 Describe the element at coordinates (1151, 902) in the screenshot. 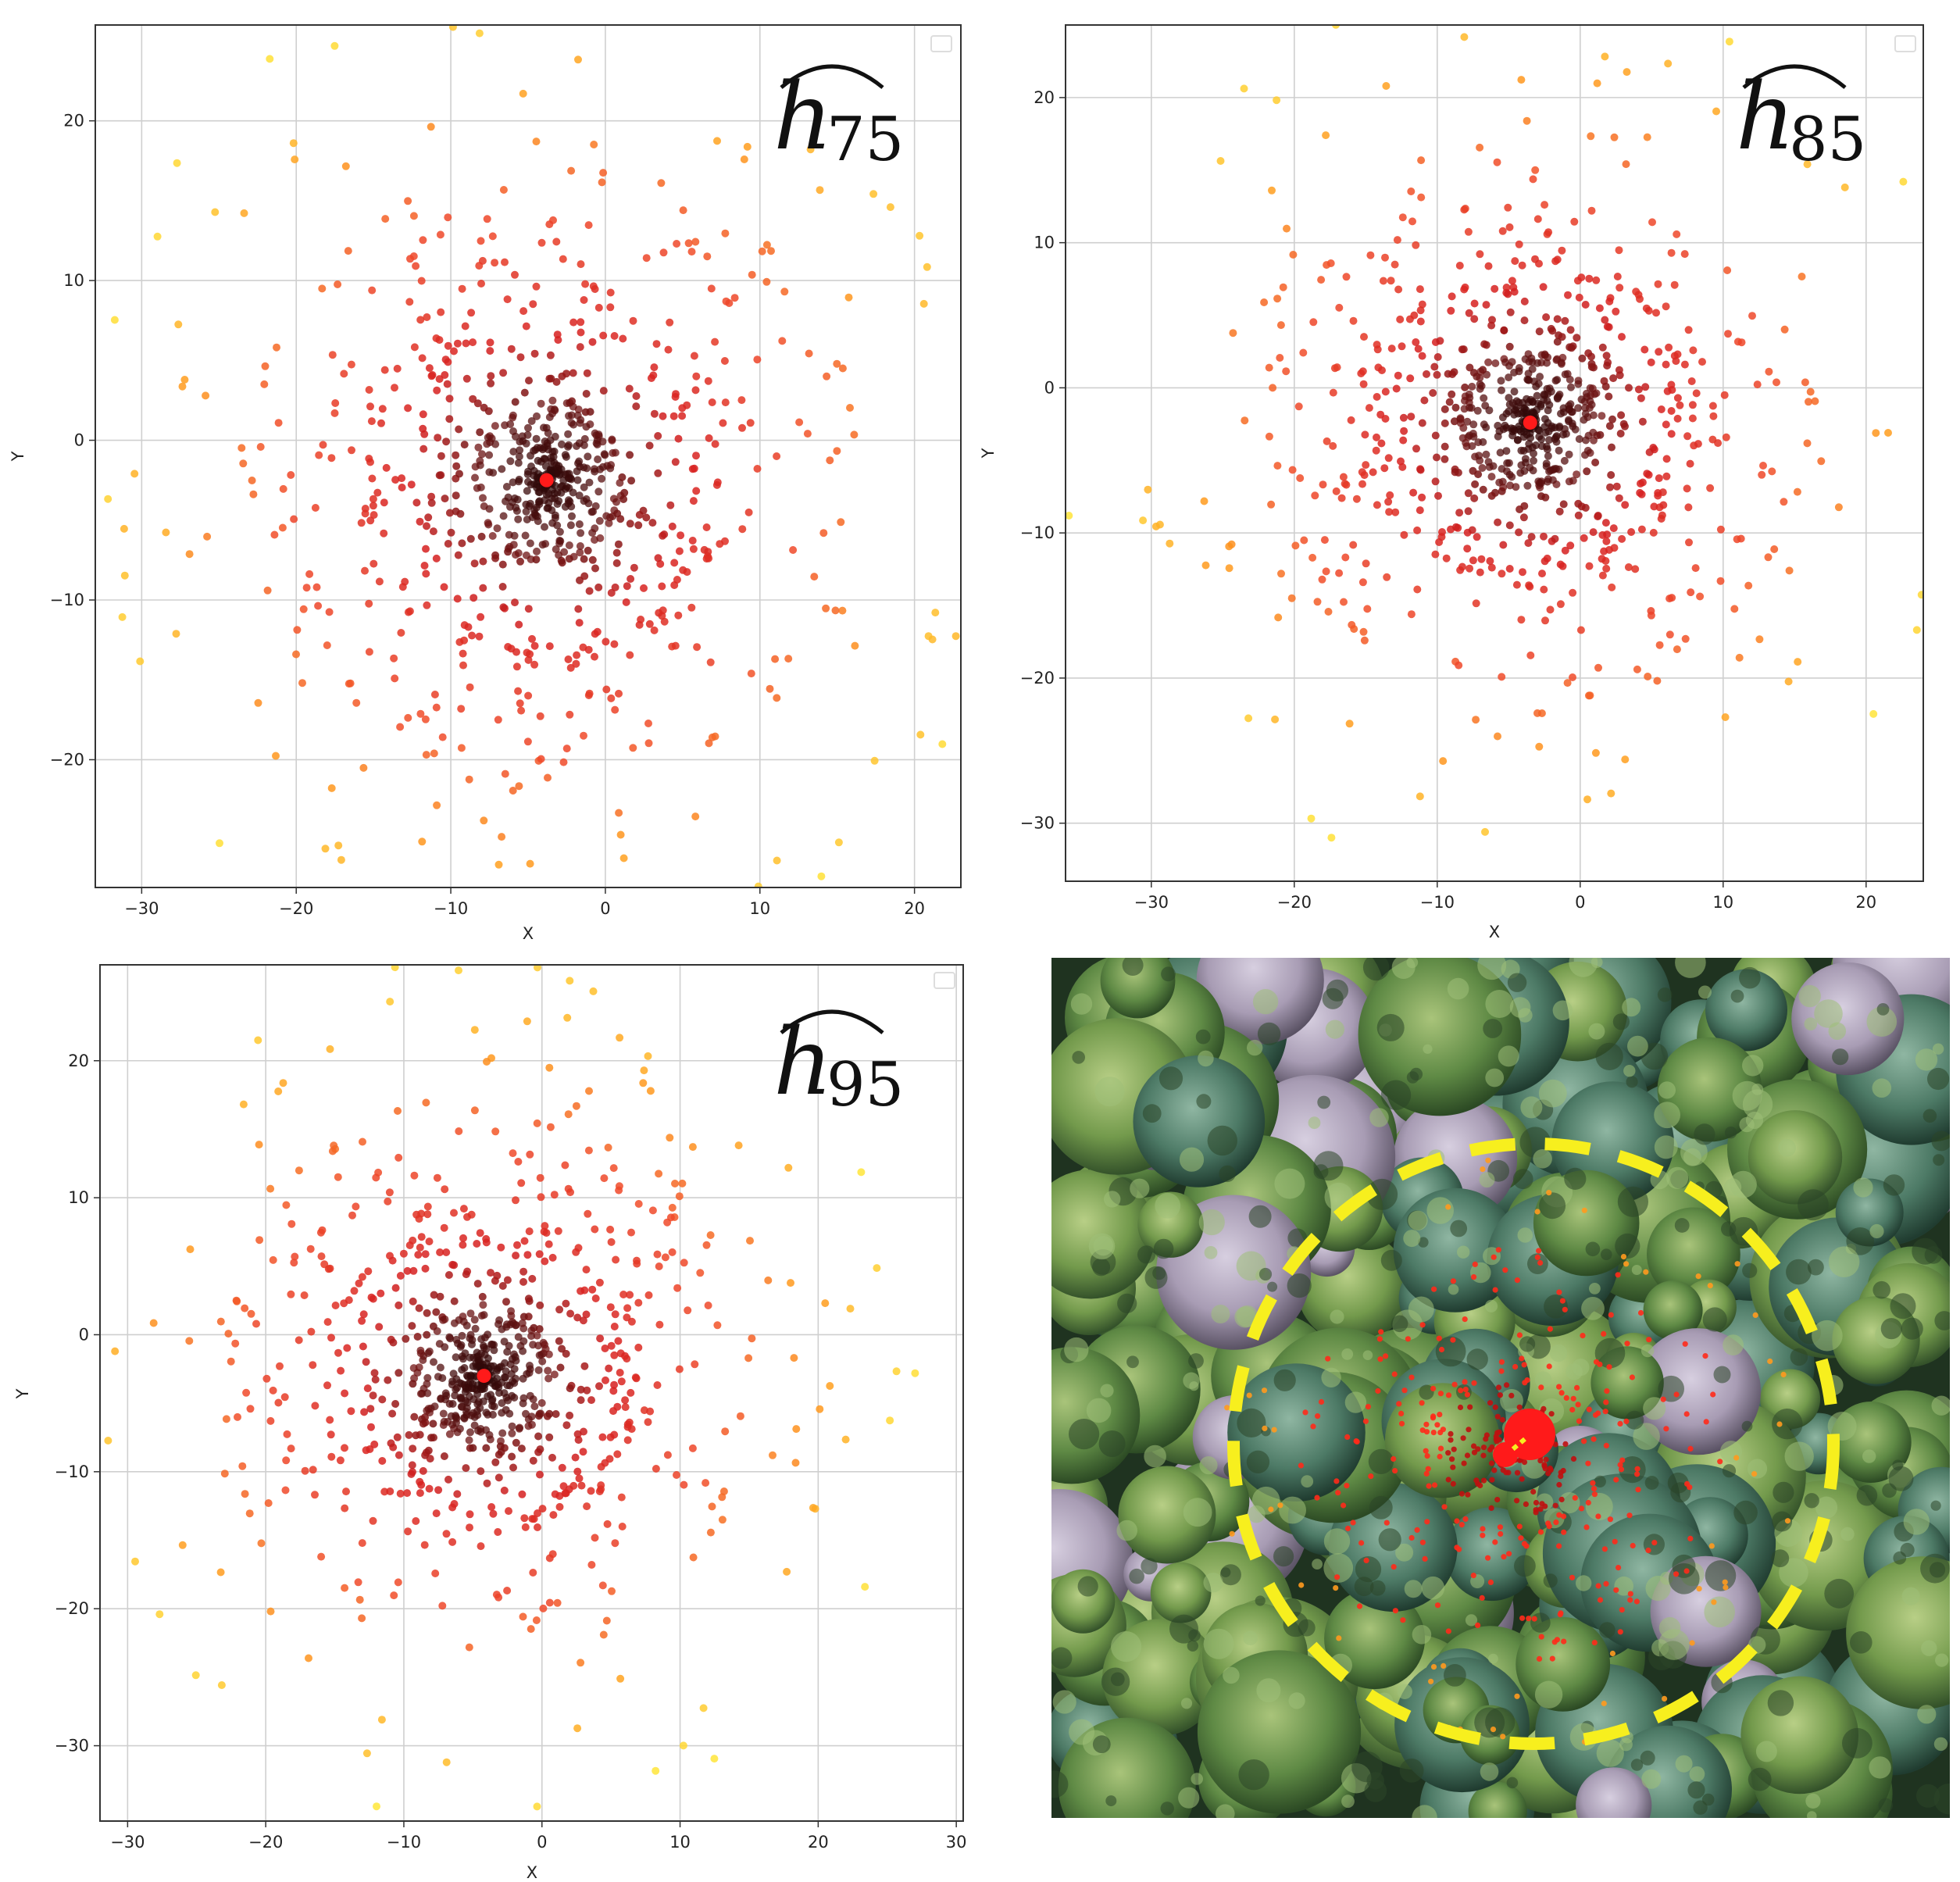

I see `x-tick-label-h85: −30` at that location.